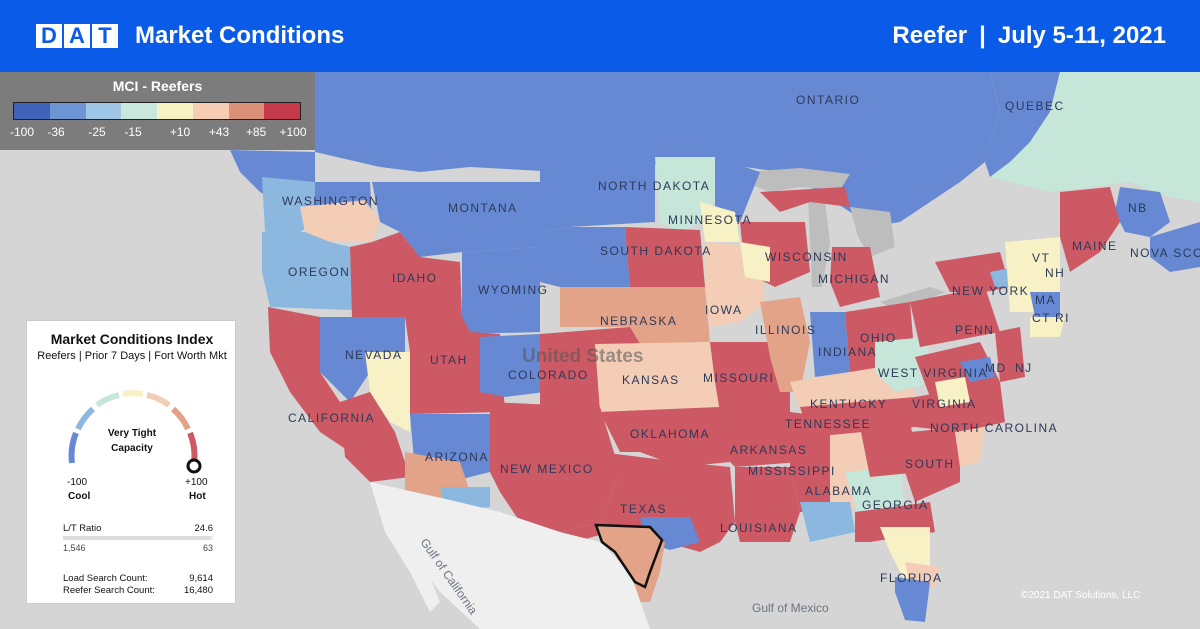  What do you see at coordinates (850, 149) in the screenshot?
I see `region-ontario` at bounding box center [850, 149].